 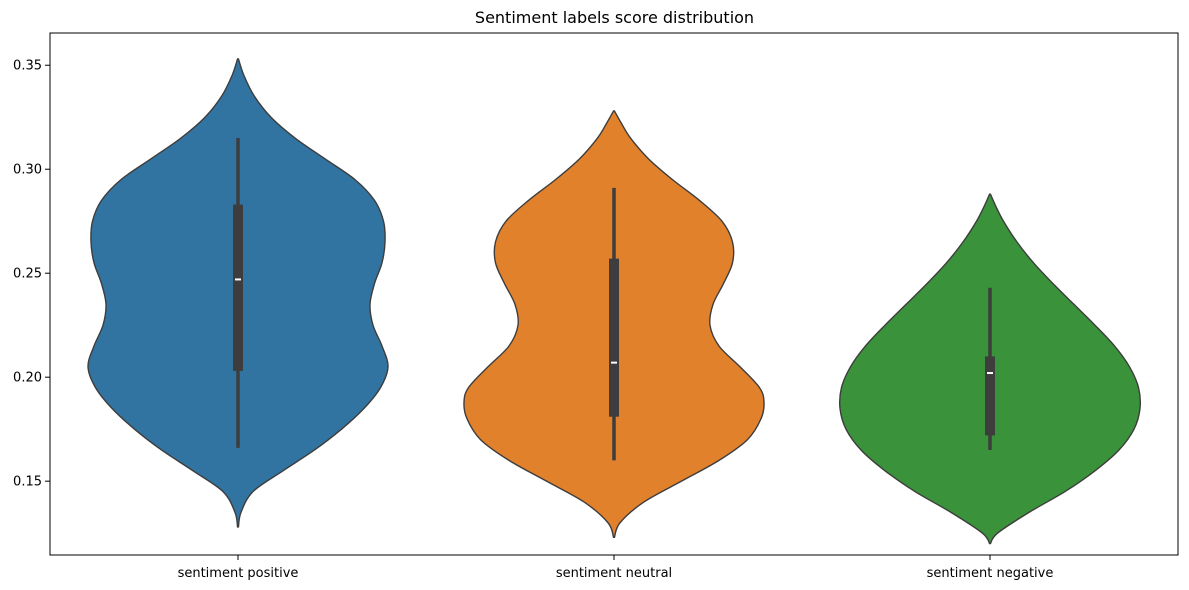 I want to click on iqr-box-sentiment-positive, so click(x=238, y=287).